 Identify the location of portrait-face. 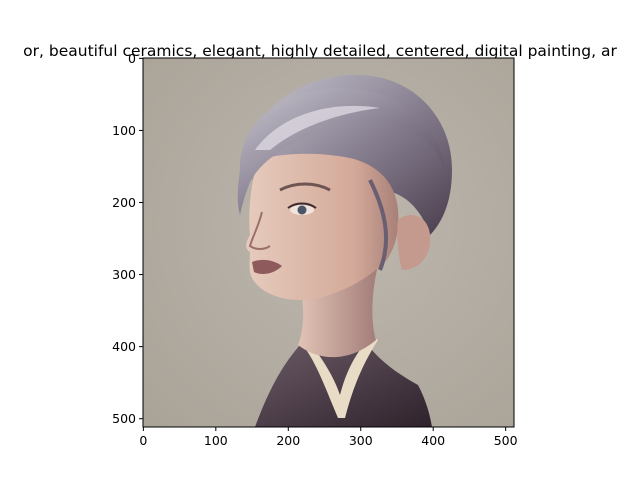
(322, 226).